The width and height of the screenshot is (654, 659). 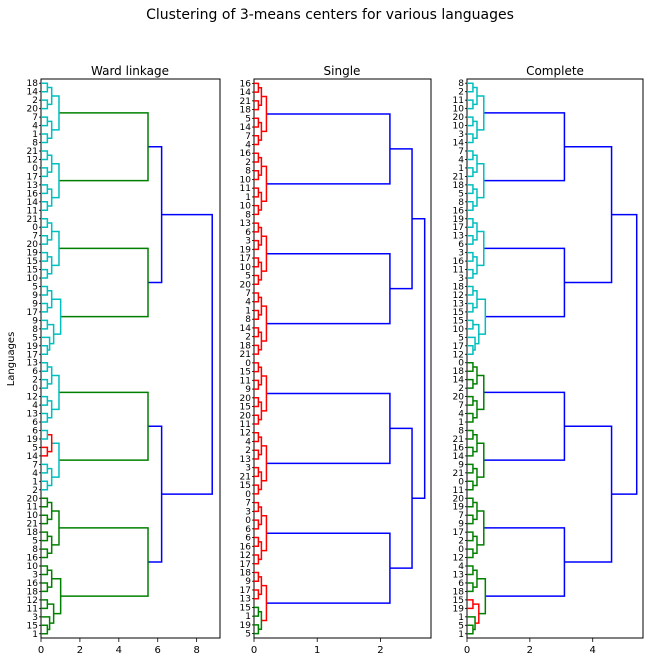 I want to click on ward-leaf-label: 15, so click(x=32, y=626).